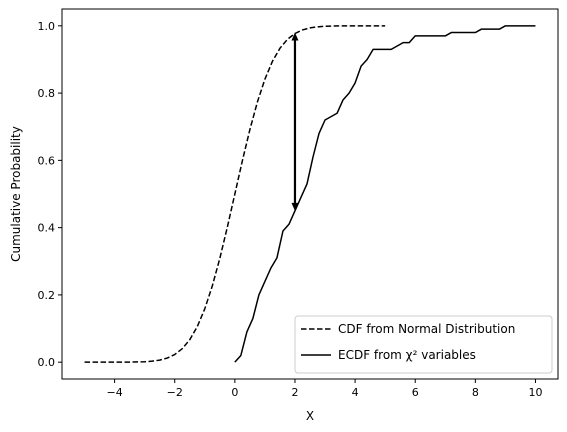  Describe the element at coordinates (295, 36) in the screenshot. I see `ks-distance-arrow-head-top` at that location.